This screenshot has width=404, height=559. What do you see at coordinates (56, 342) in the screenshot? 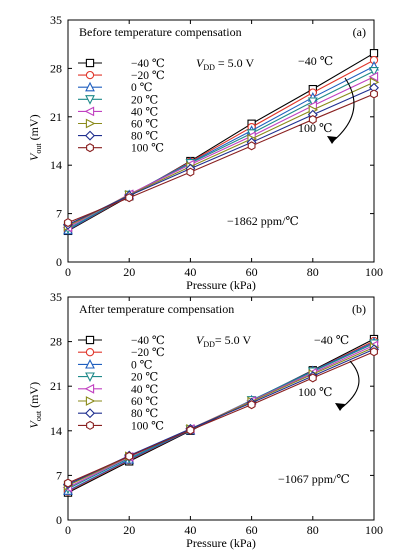
I see `y-tick-label: 28` at bounding box center [56, 342].